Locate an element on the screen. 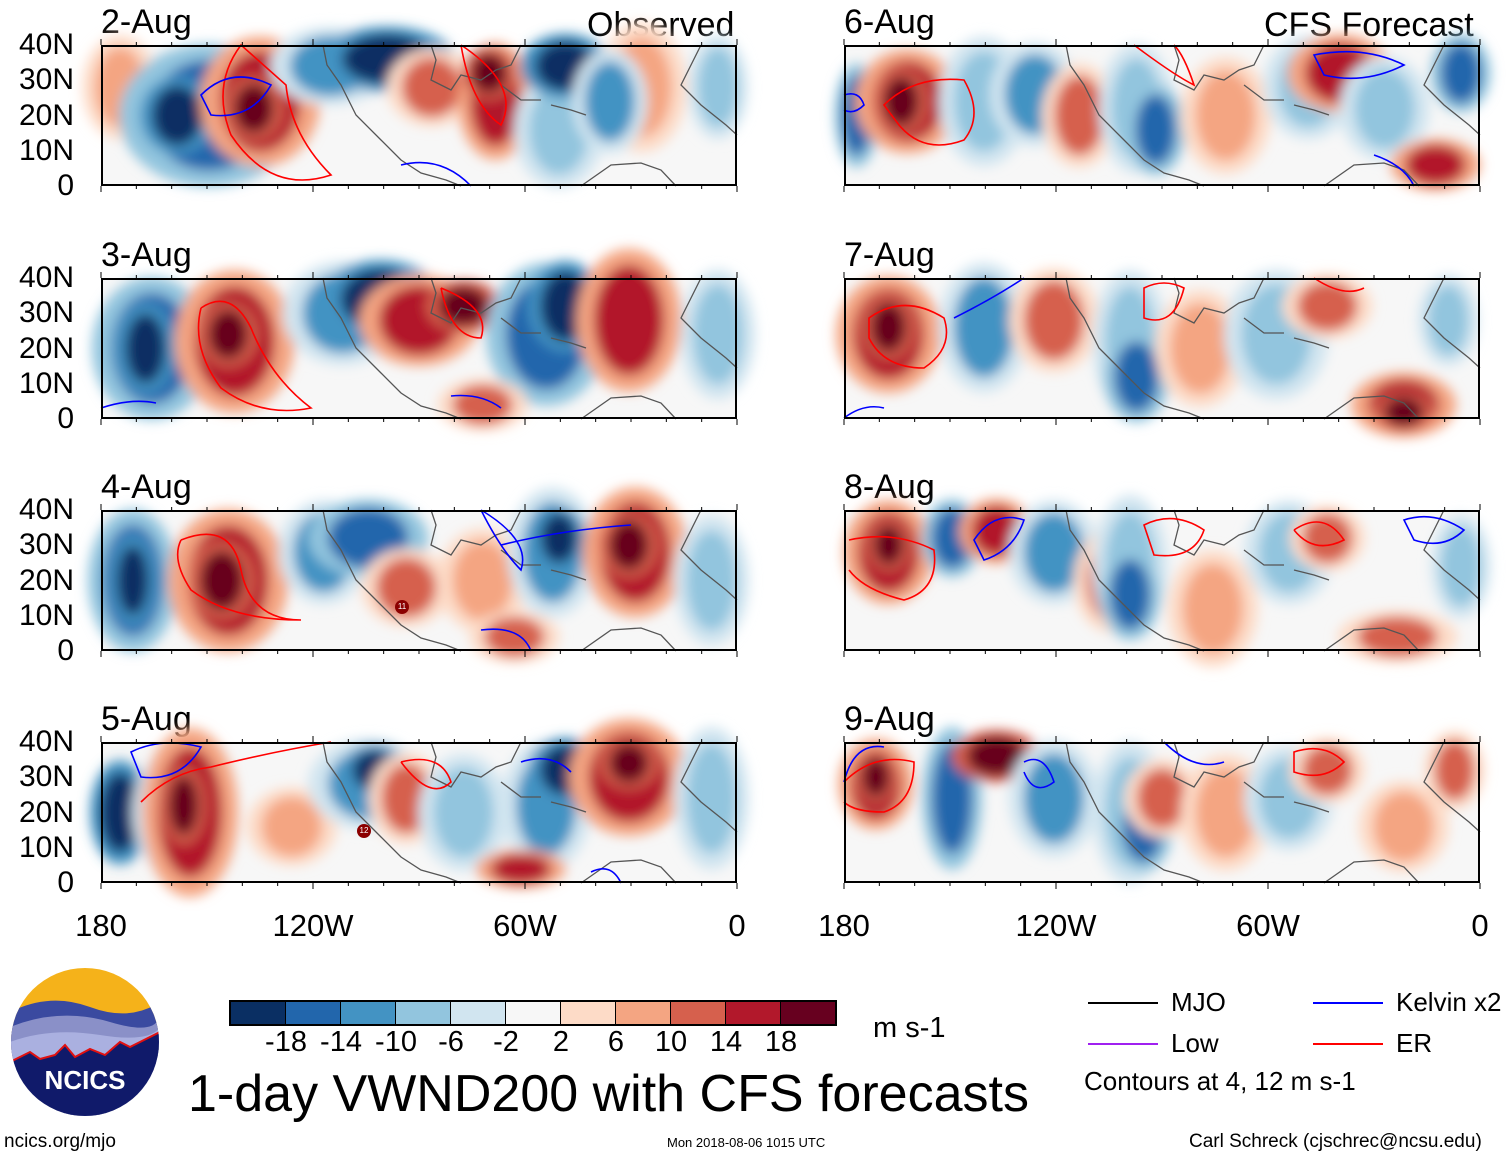  legend-label: ER is located at coordinates (1414, 1043).